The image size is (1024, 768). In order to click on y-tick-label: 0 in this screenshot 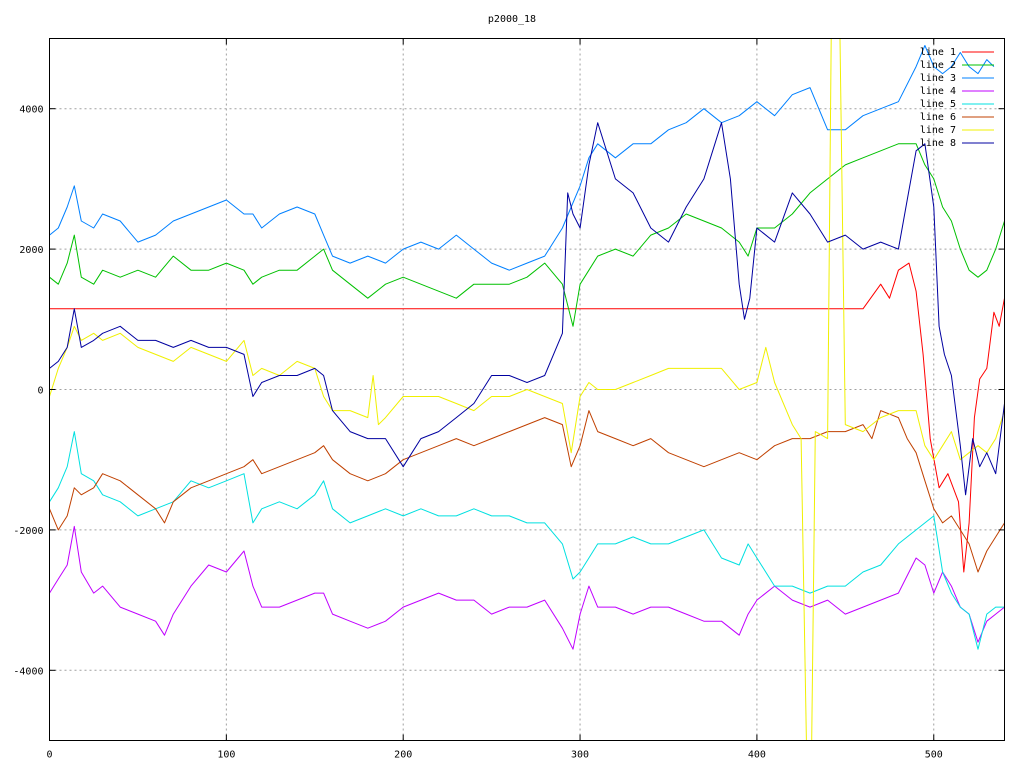, I will do `click(40, 391)`.